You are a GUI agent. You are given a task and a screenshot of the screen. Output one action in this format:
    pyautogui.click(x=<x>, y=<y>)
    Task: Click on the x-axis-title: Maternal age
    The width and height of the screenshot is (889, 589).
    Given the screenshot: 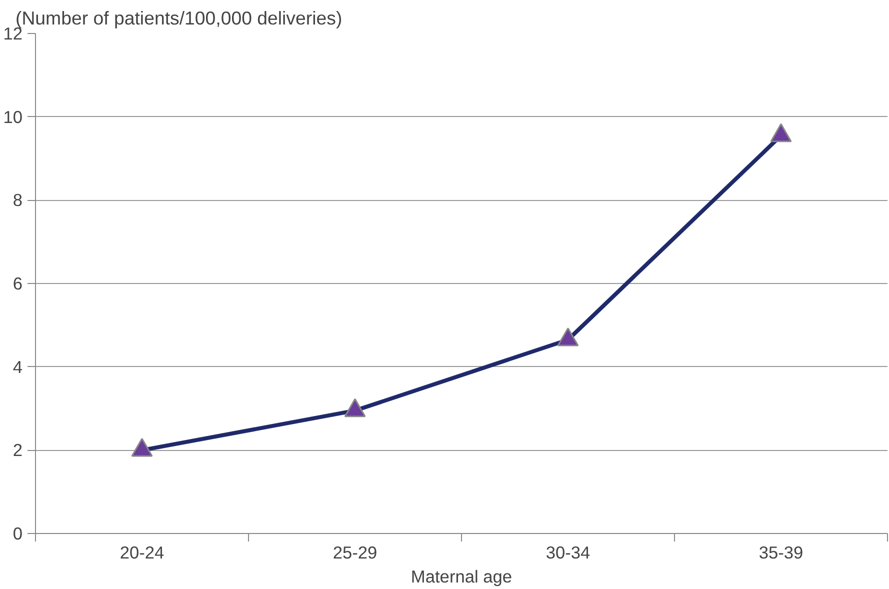 What is the action you would take?
    pyautogui.click(x=461, y=576)
    